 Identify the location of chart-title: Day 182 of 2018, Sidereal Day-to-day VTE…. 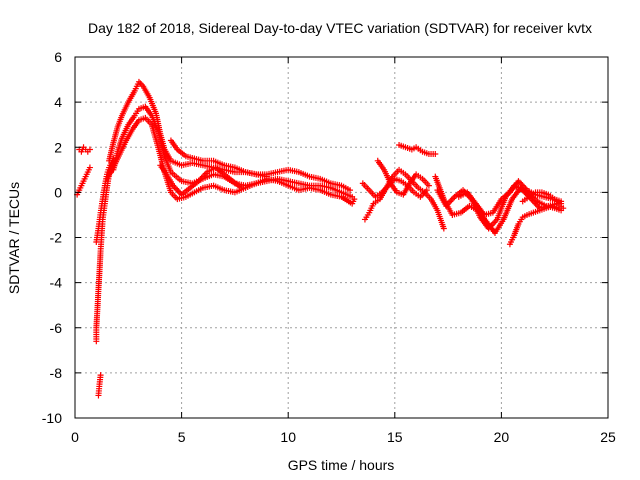
(340, 28).